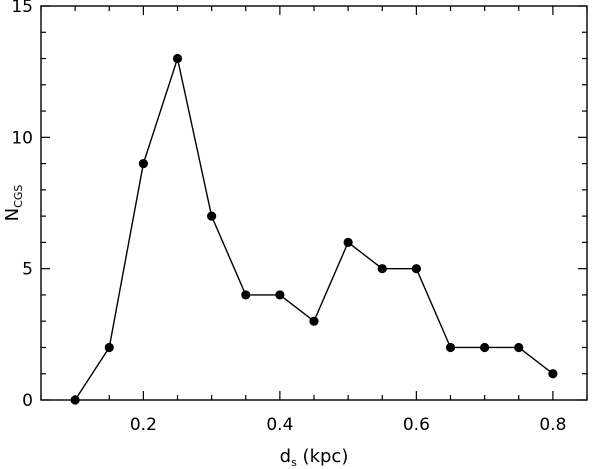  I want to click on x-axis-label: ds (kpc), so click(314, 457).